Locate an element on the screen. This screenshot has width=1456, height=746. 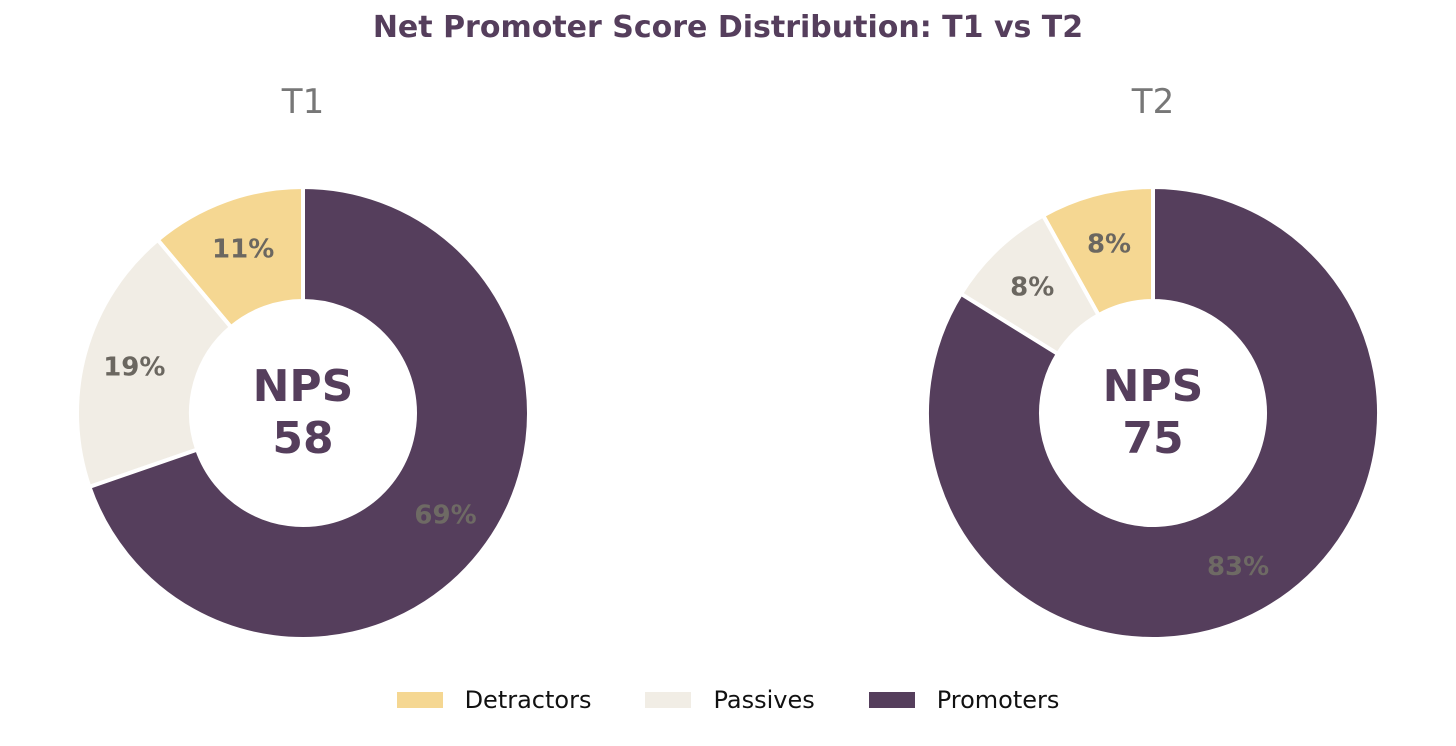
slice-t1-passives is located at coordinates (154, 363).